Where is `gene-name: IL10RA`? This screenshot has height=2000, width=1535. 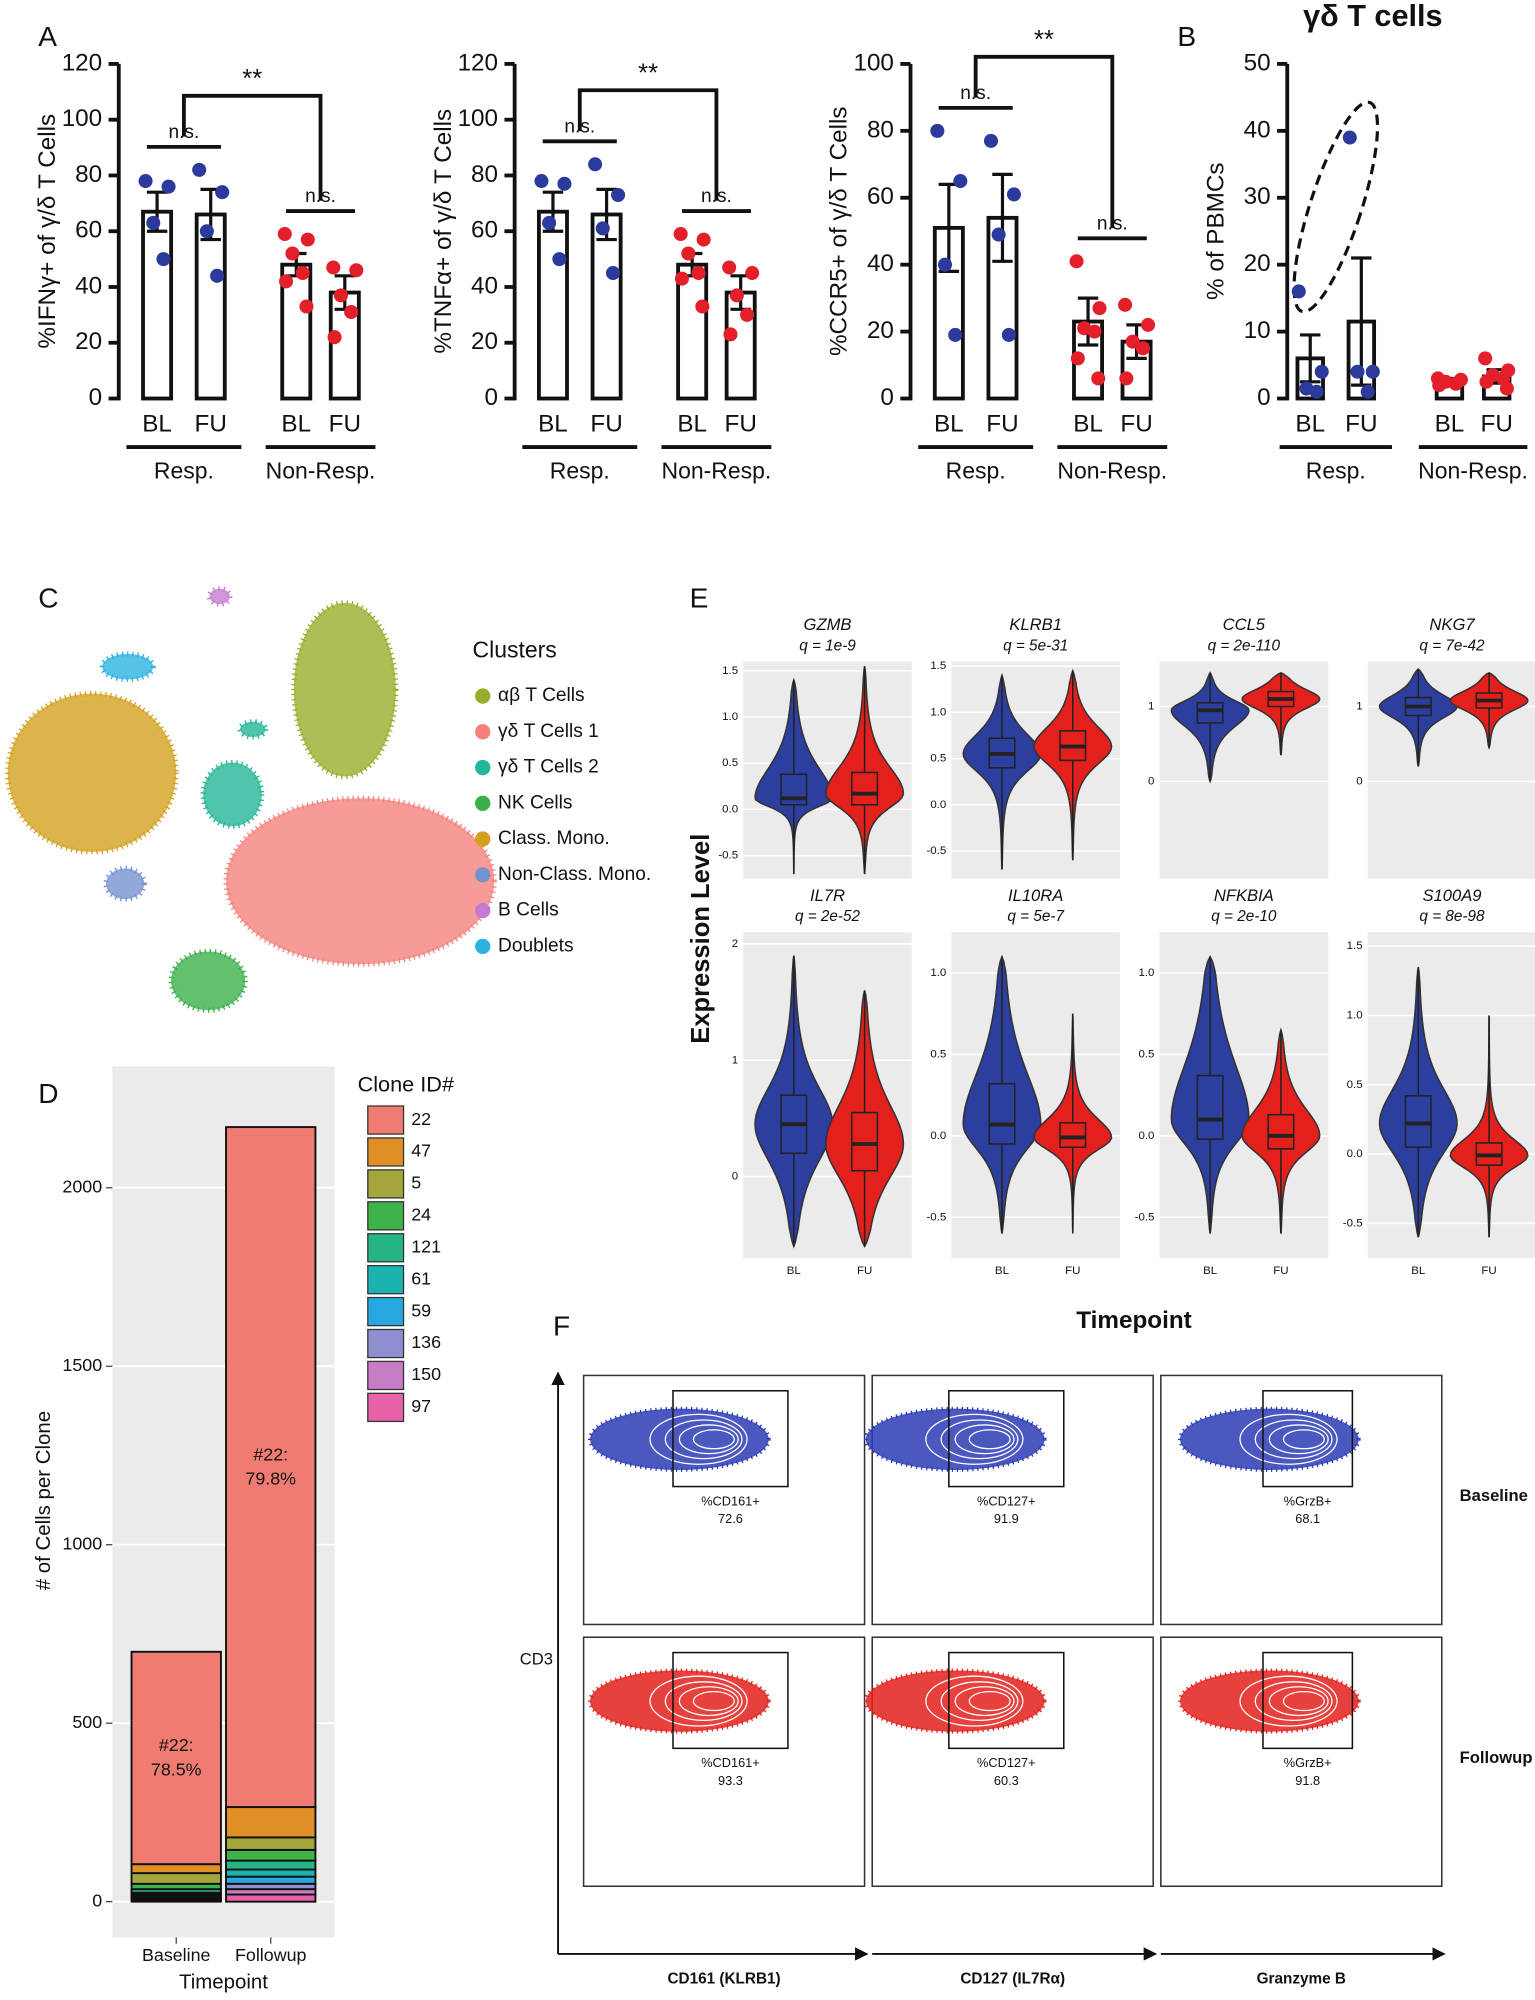 gene-name: IL10RA is located at coordinates (1035, 895).